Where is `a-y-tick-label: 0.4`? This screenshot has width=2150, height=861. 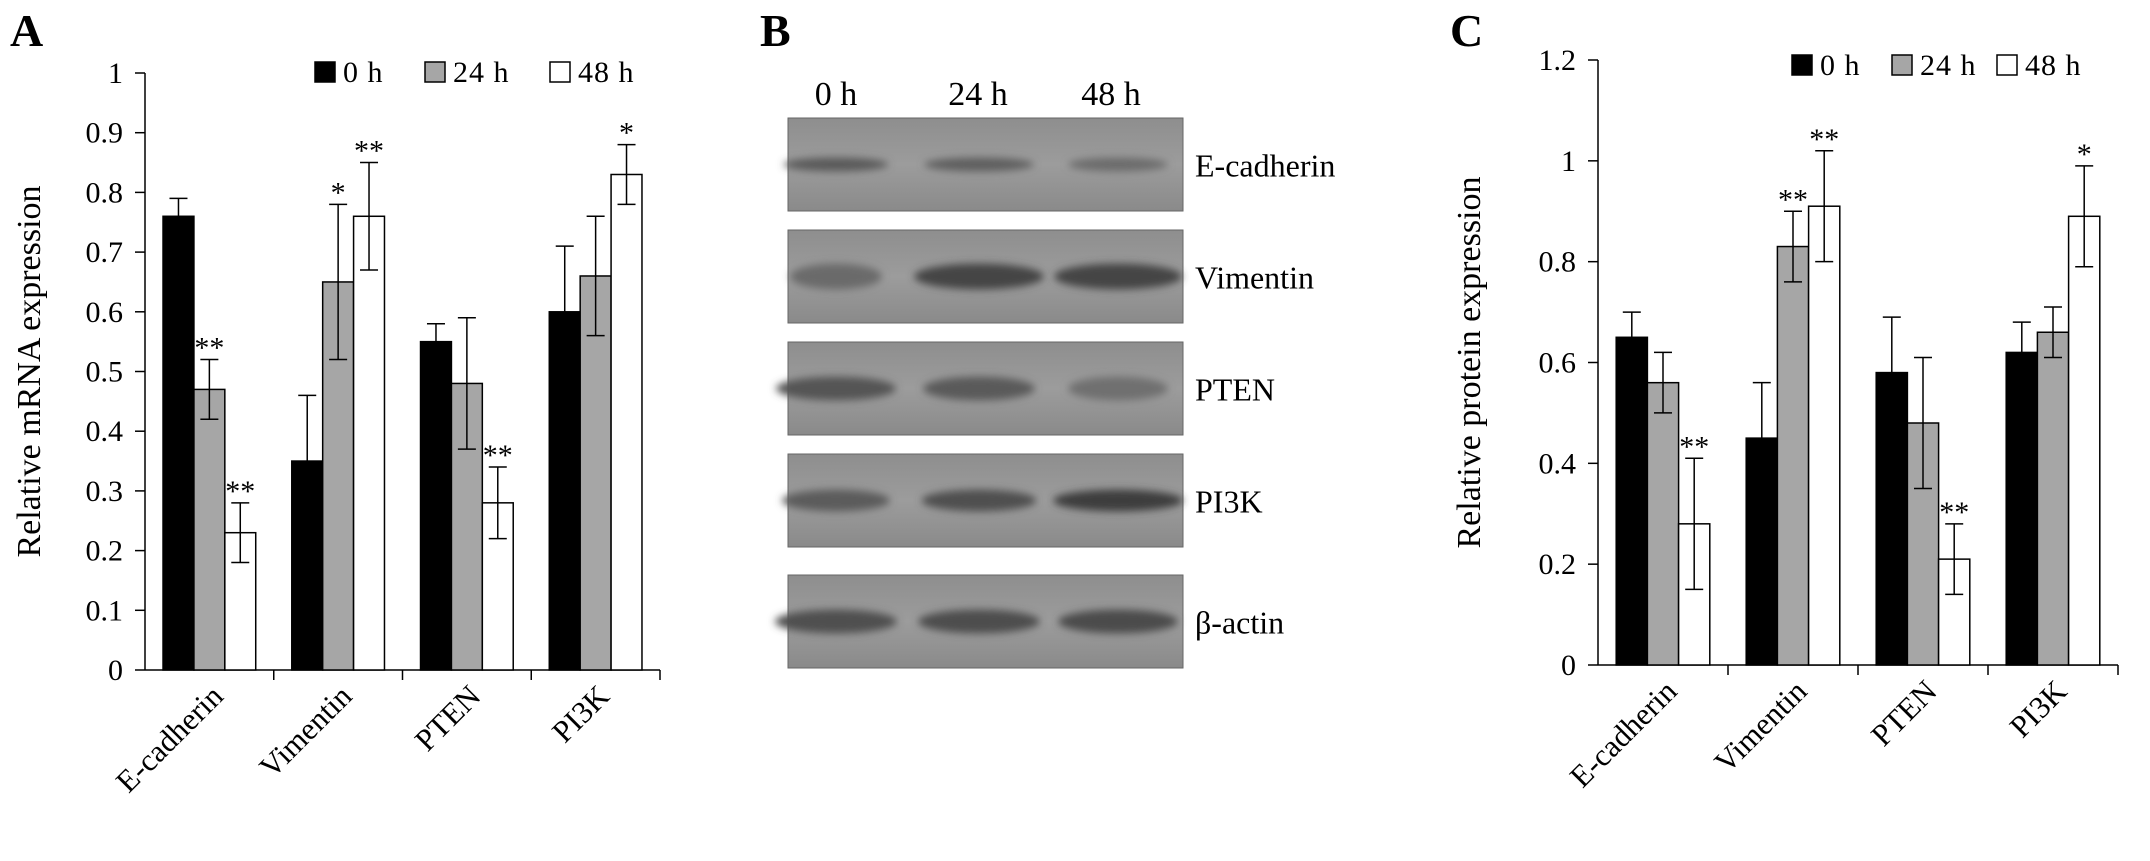
a-y-tick-label: 0.4 is located at coordinates (105, 431).